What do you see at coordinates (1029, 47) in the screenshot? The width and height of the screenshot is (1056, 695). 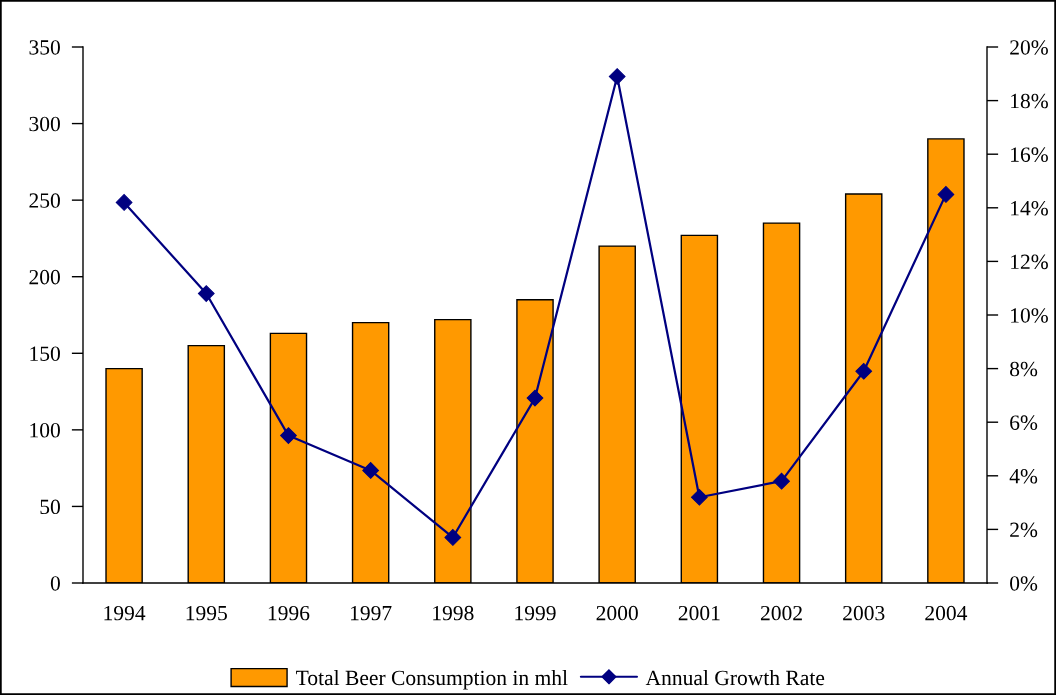 I see `y2-tick-label: 20%` at bounding box center [1029, 47].